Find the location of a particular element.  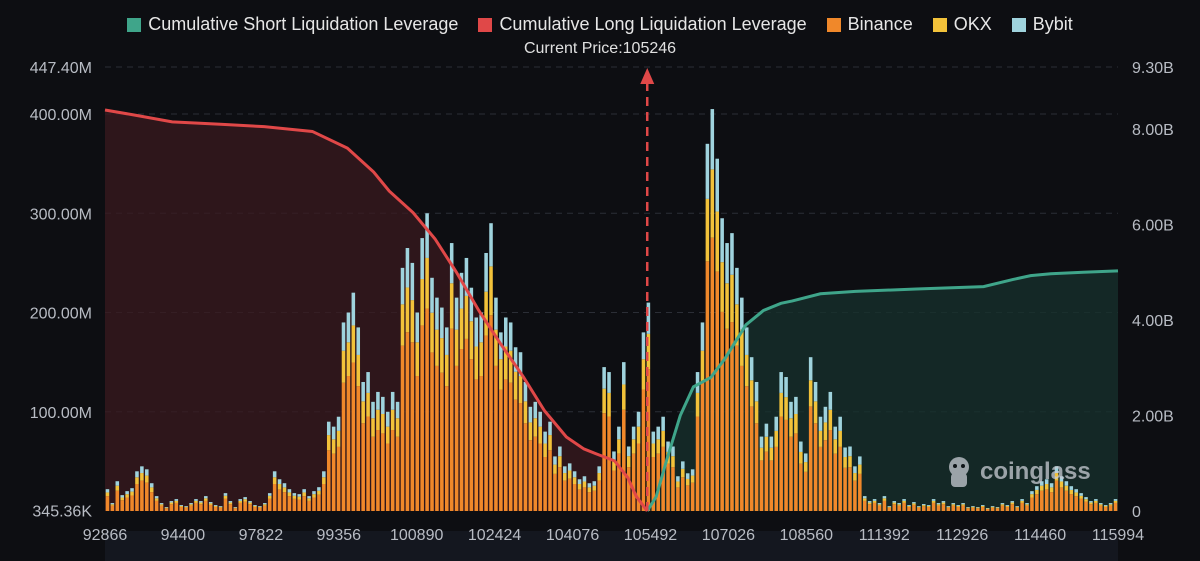

x-tick-label: 100890 is located at coordinates (416, 535).